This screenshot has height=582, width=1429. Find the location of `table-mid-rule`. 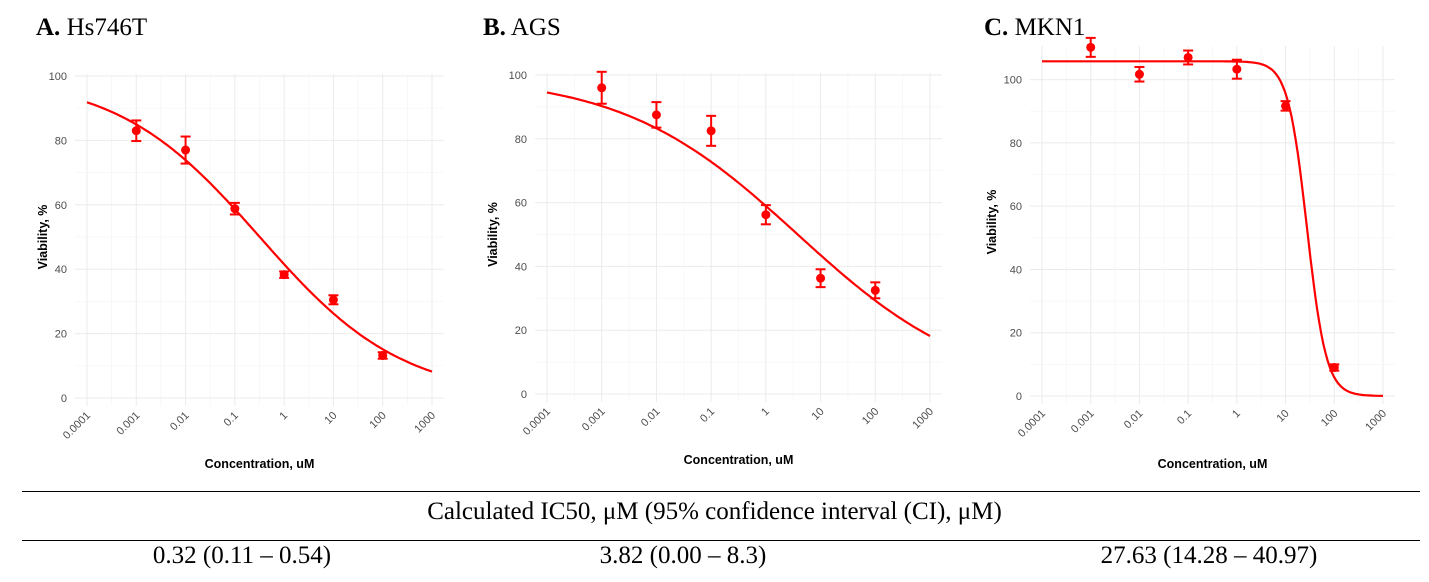

table-mid-rule is located at coordinates (721, 540).